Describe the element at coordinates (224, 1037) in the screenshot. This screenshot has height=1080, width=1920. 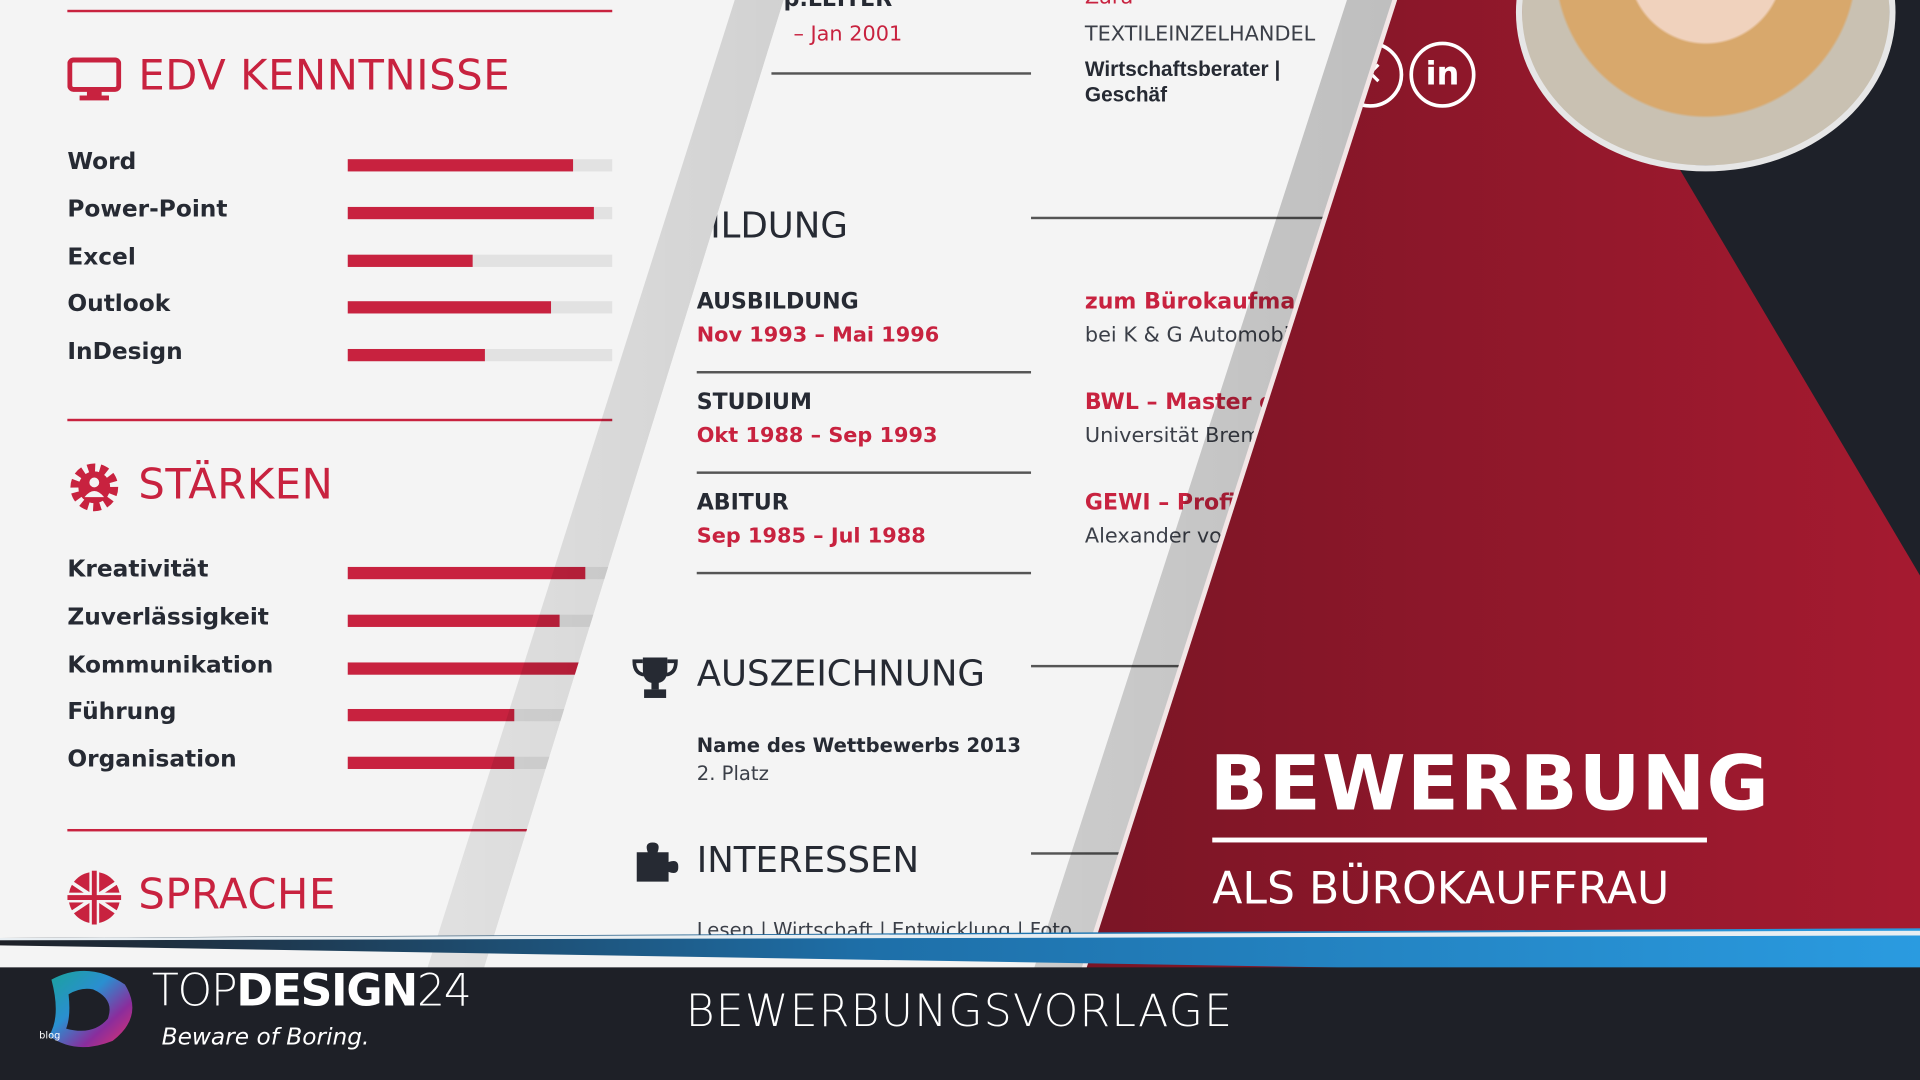
I see `tagline-a: Beware of` at that location.